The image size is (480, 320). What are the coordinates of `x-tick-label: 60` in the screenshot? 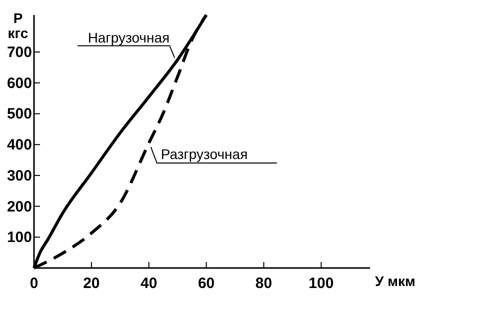 It's located at (206, 283).